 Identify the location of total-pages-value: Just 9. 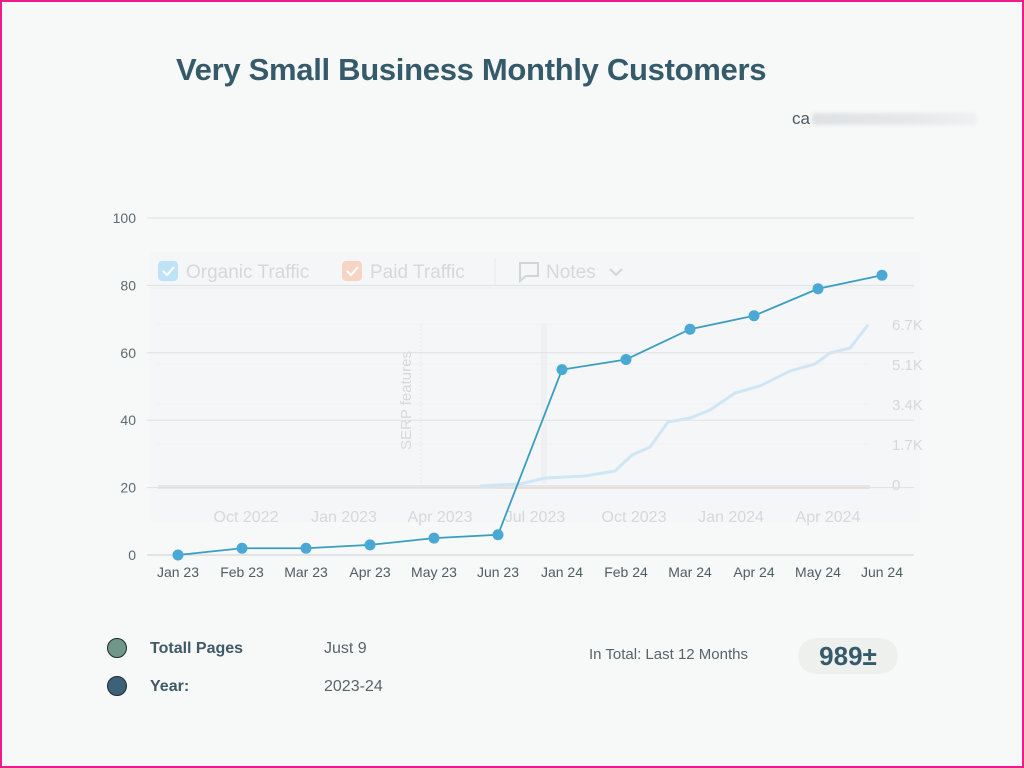
(345, 648).